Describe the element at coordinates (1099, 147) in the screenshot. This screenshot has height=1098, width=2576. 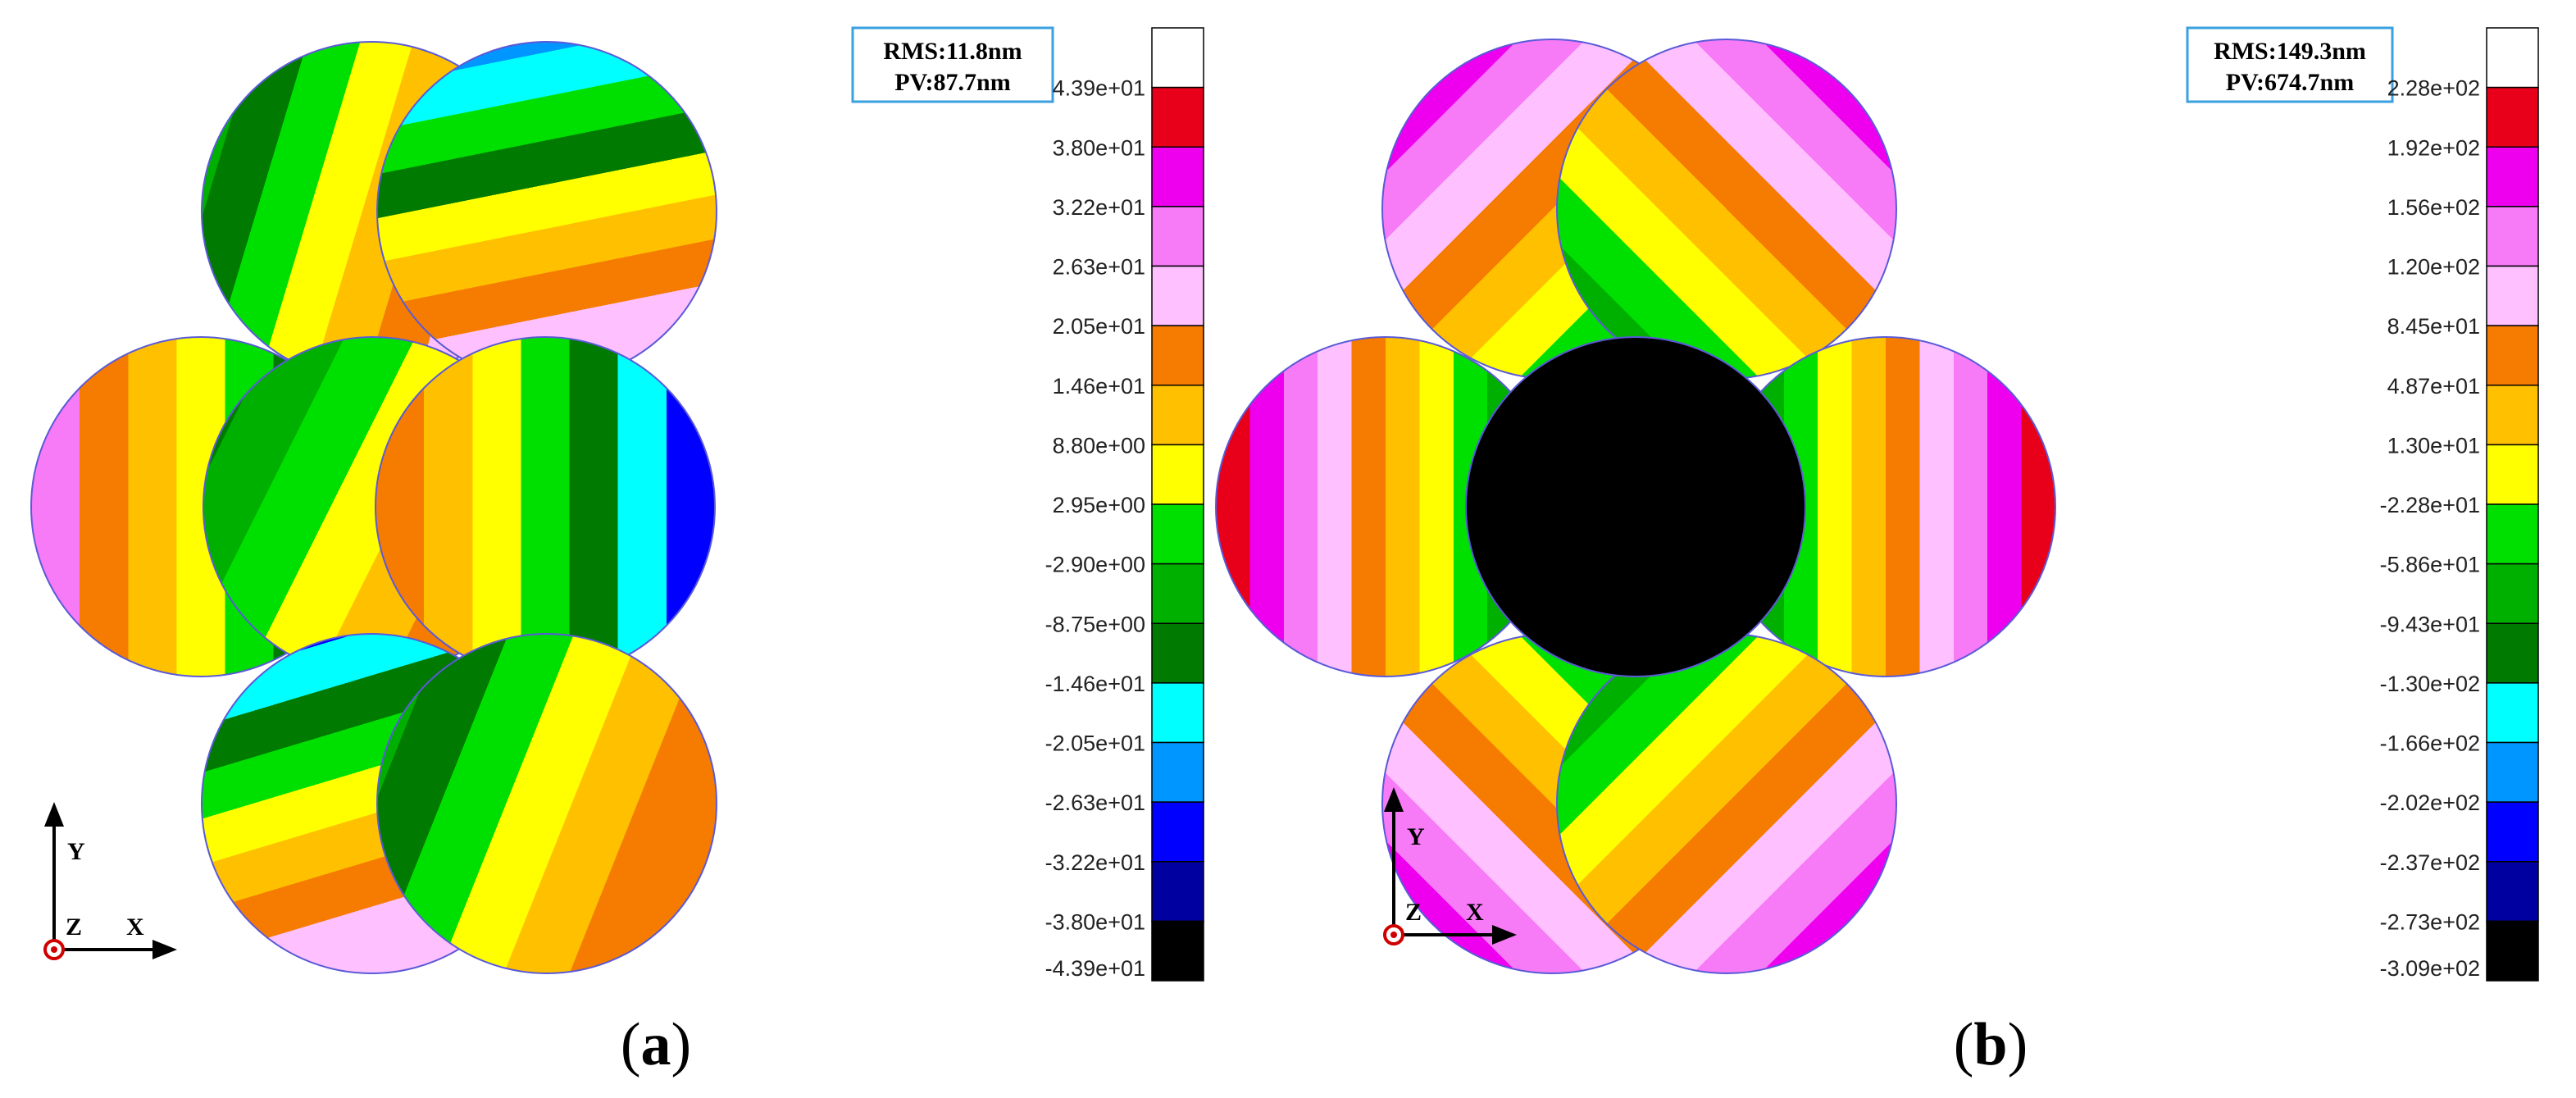
I see `colorbar-tick-label: 3.80e+01` at that location.